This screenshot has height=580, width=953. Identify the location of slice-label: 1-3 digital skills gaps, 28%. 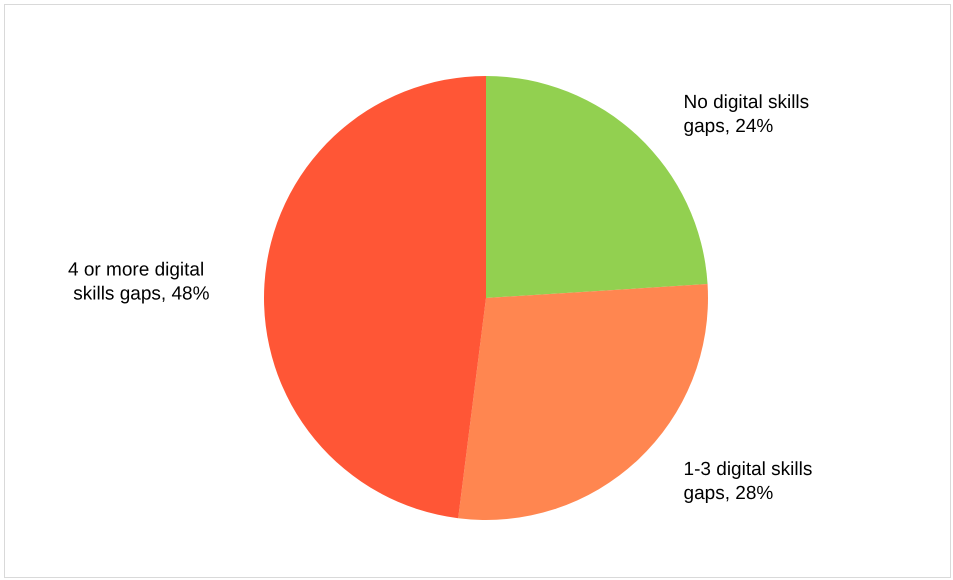
(751, 481).